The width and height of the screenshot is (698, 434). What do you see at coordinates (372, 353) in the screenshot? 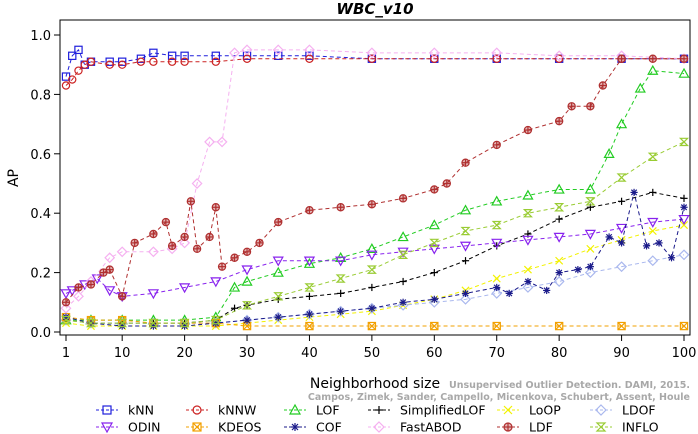
I see `x-tick-label: 50` at bounding box center [372, 353].